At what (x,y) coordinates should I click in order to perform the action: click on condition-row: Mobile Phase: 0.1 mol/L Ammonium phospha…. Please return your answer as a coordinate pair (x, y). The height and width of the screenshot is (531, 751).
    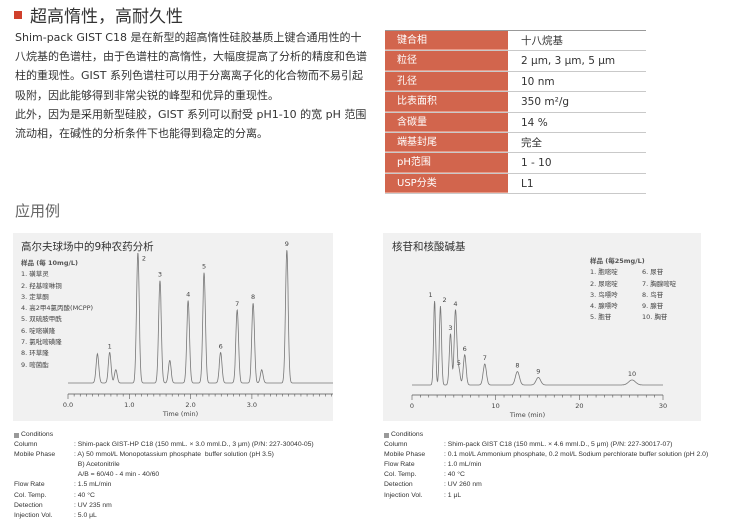
    Looking at the image, I should click on (546, 455).